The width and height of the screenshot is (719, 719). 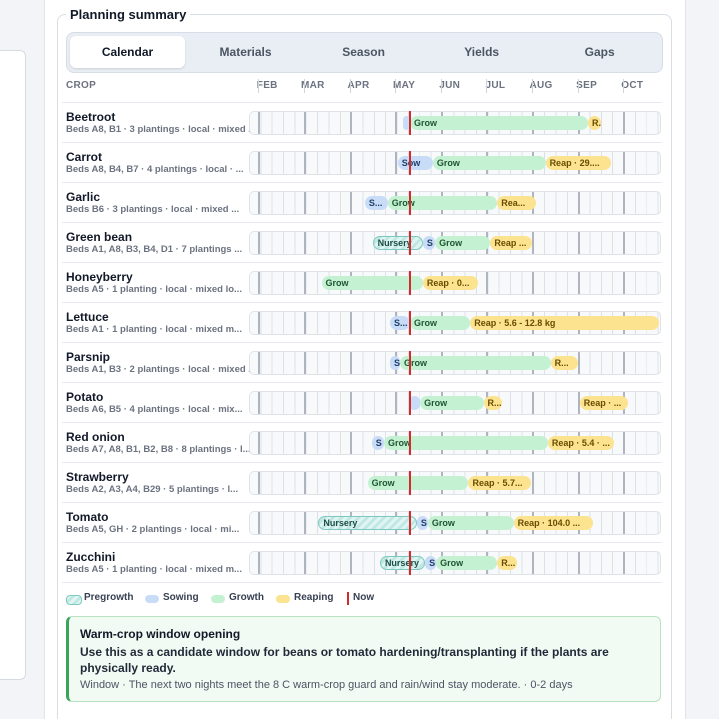 What do you see at coordinates (87, 517) in the screenshot?
I see `crop-name: Tomato` at bounding box center [87, 517].